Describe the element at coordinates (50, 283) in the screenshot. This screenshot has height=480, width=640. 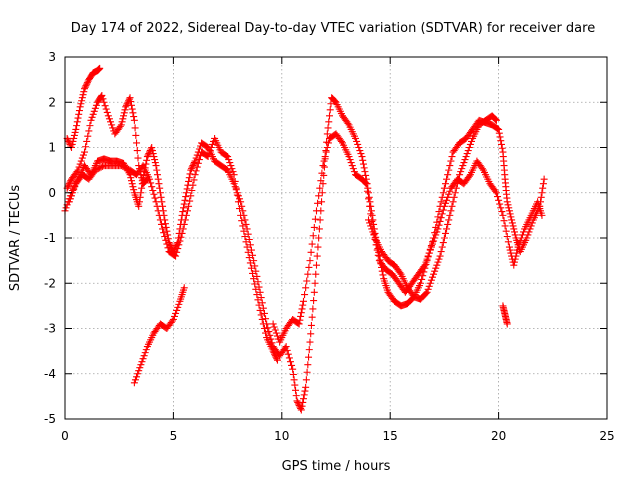
I see `y-tick-label: -2` at that location.